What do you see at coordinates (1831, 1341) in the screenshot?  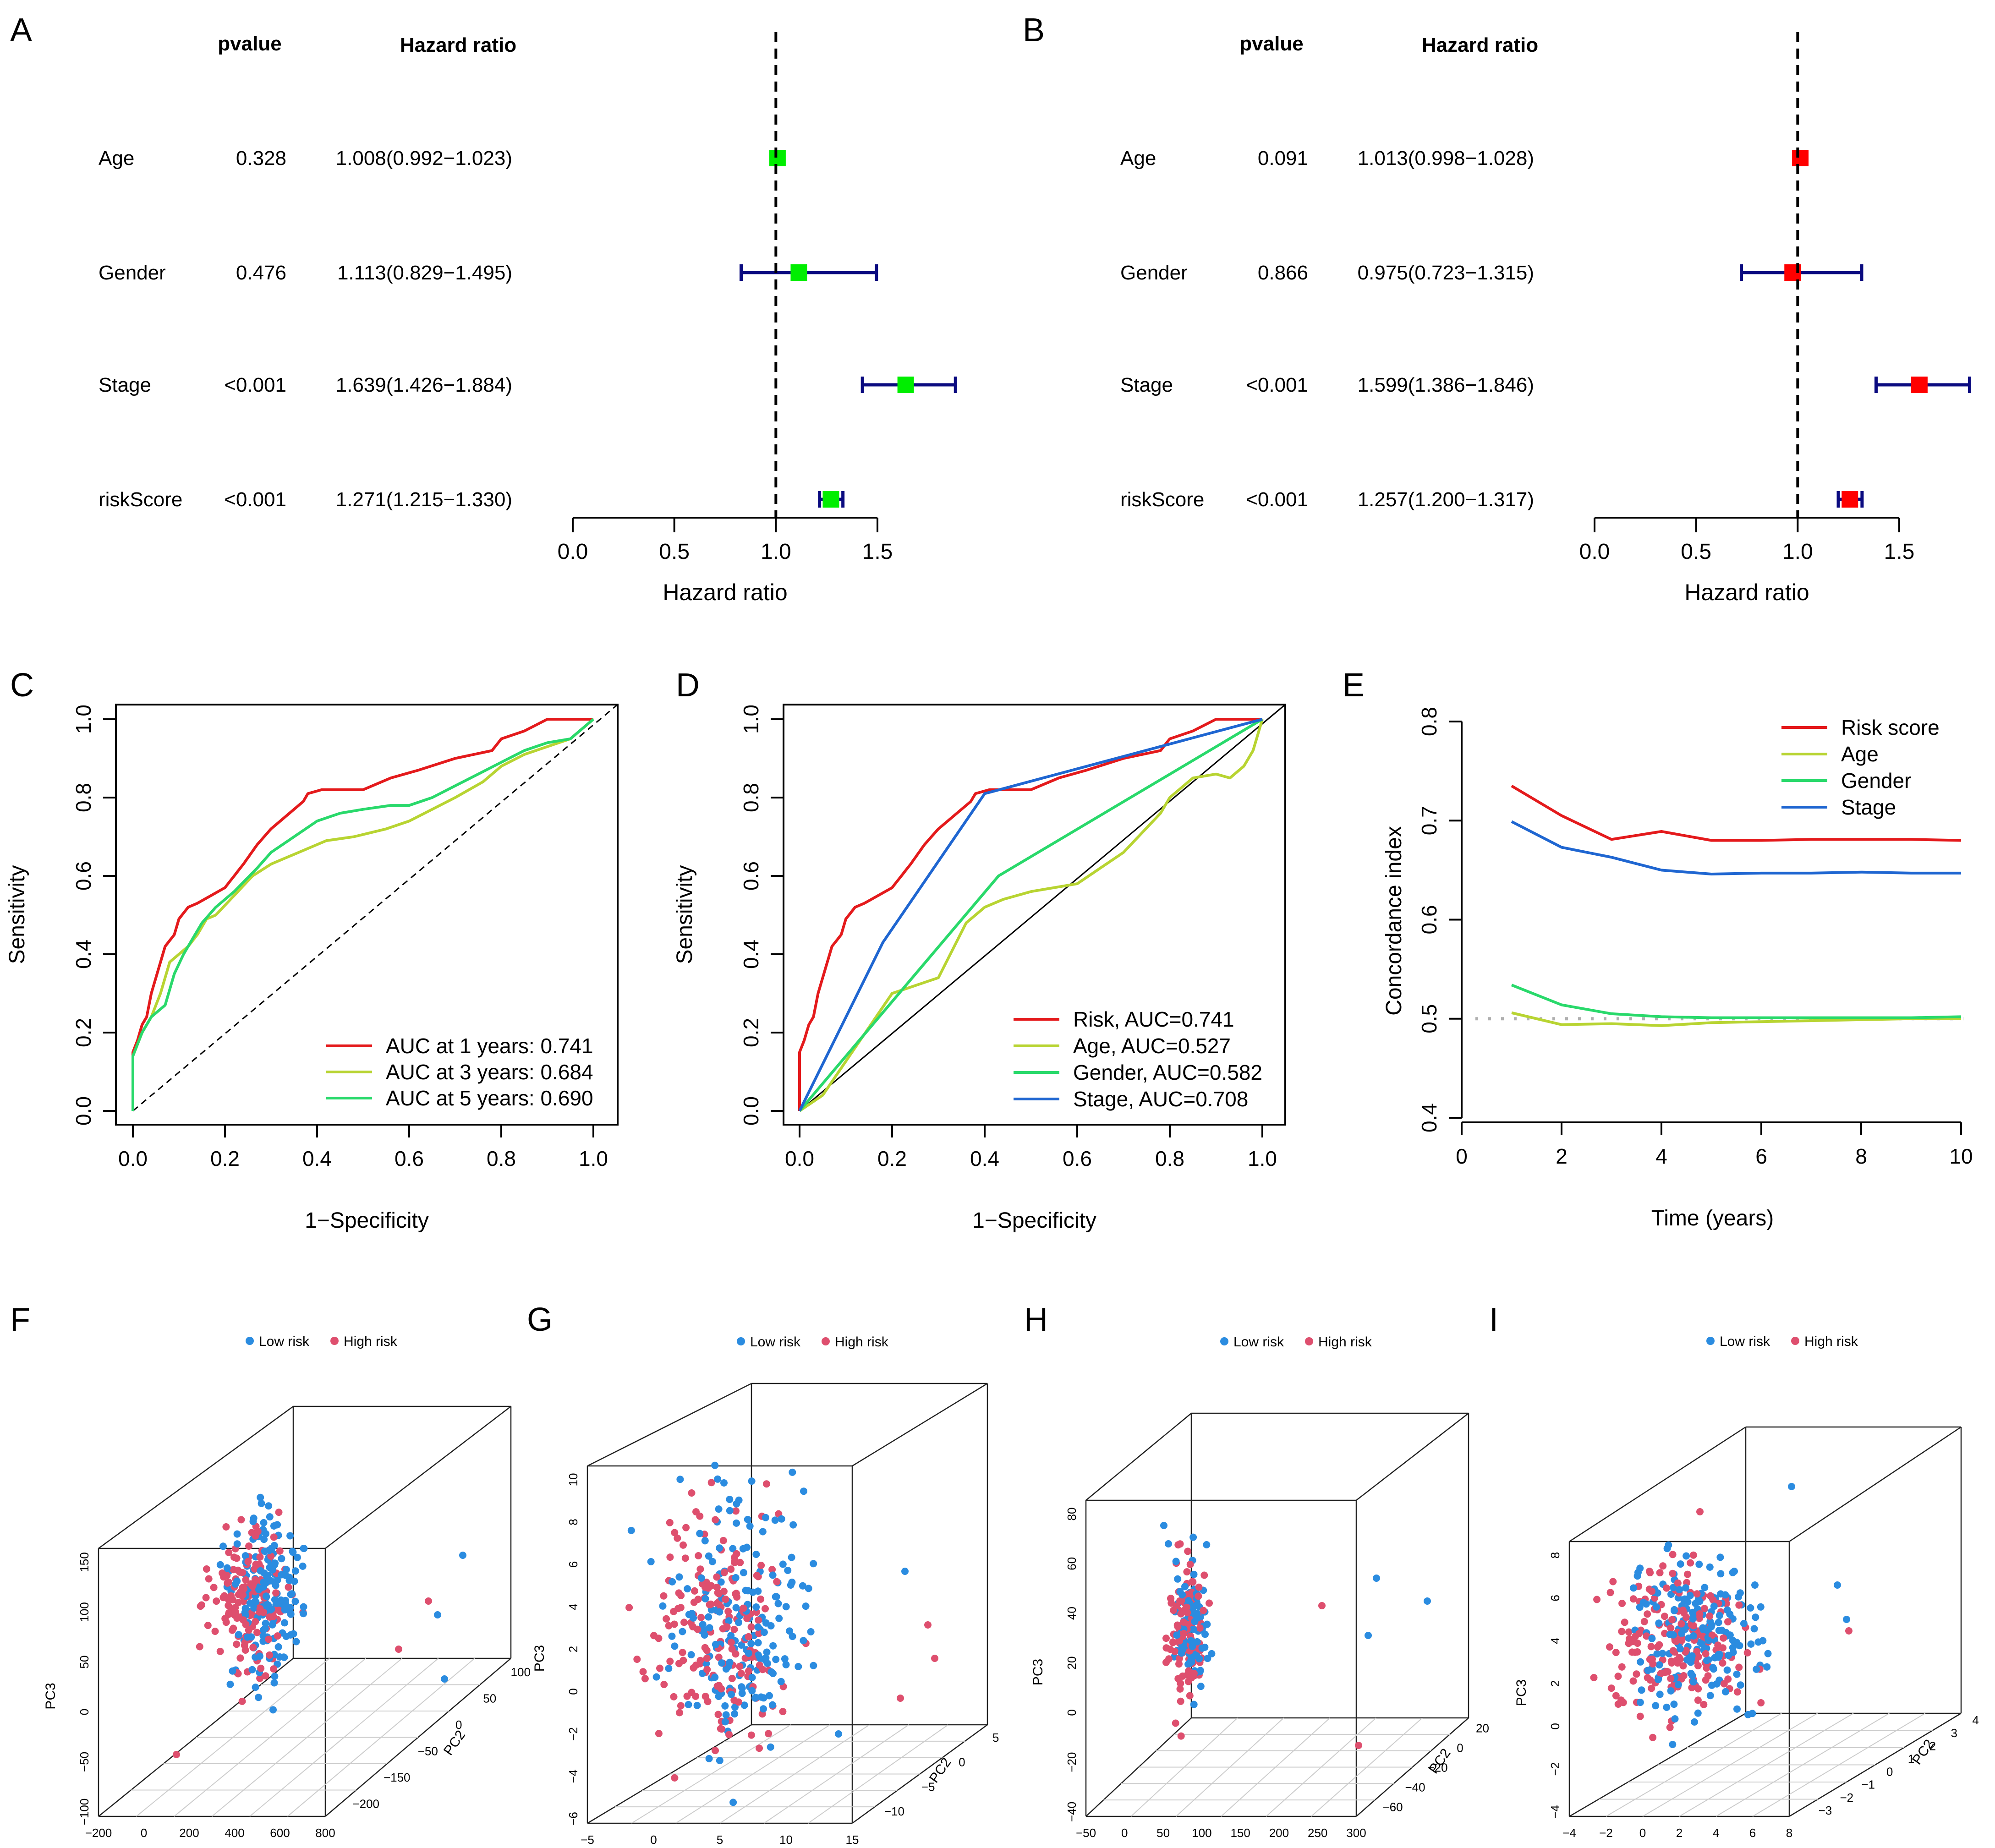 I see `legend-label-high: High risk` at bounding box center [1831, 1341].